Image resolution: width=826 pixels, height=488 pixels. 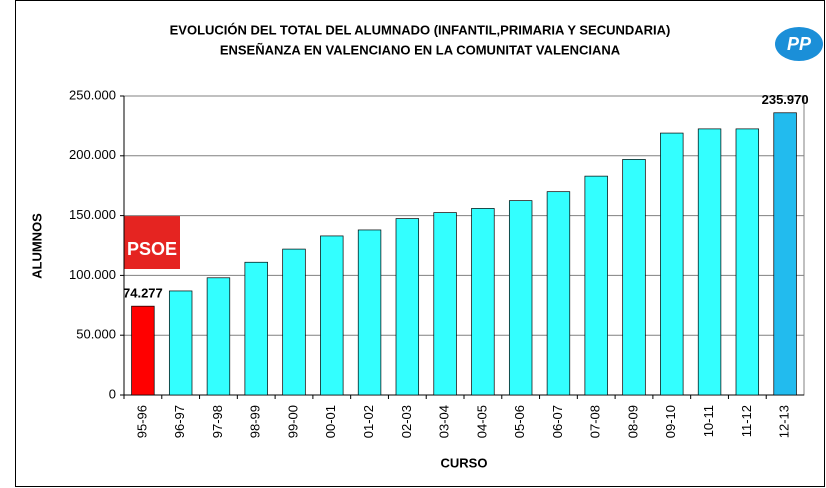 I want to click on y-tick-label: 100.000, so click(x=92, y=274).